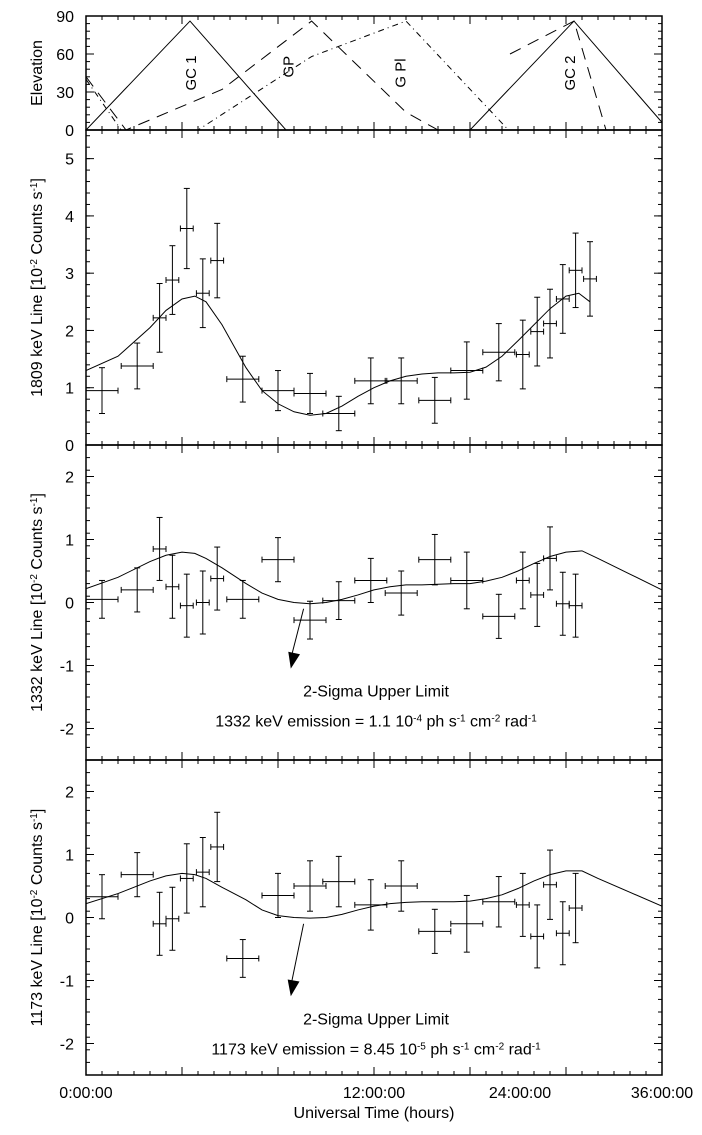  What do you see at coordinates (85, 1093) in the screenshot?
I see `x-tick-label-0: 0:00:00` at bounding box center [85, 1093].